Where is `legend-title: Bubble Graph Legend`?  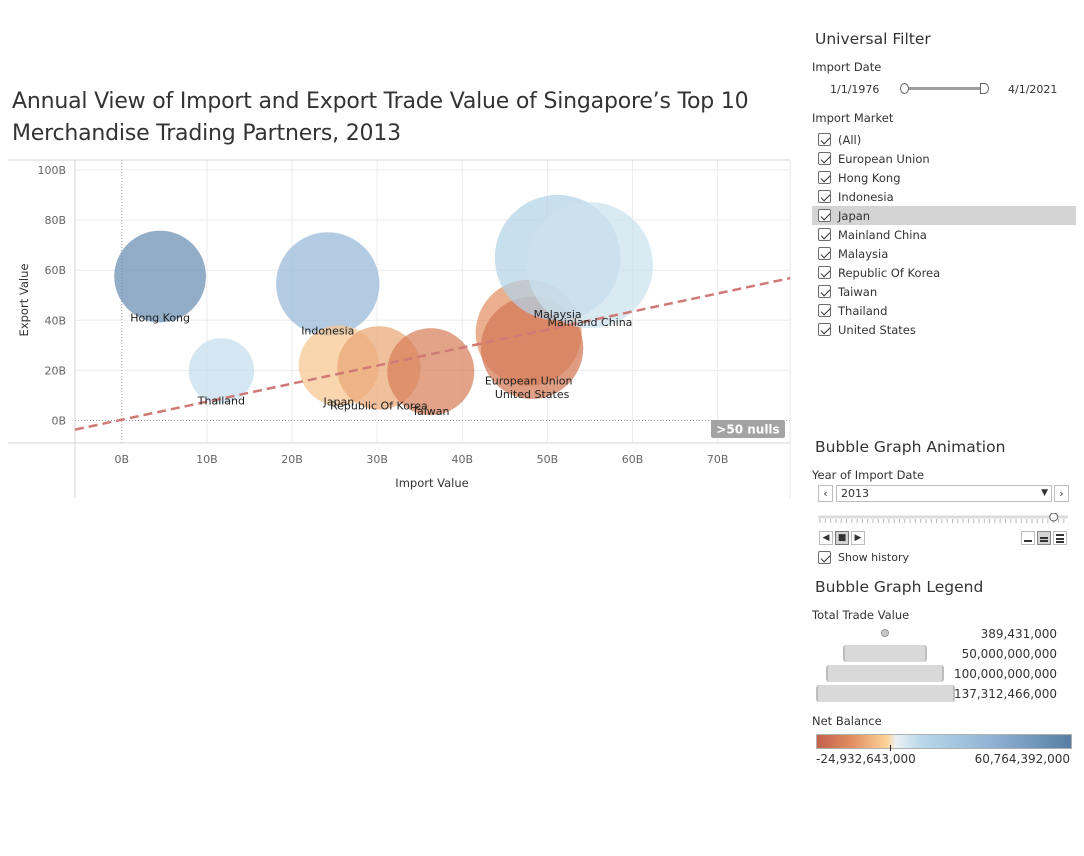 legend-title: Bubble Graph Legend is located at coordinates (899, 587).